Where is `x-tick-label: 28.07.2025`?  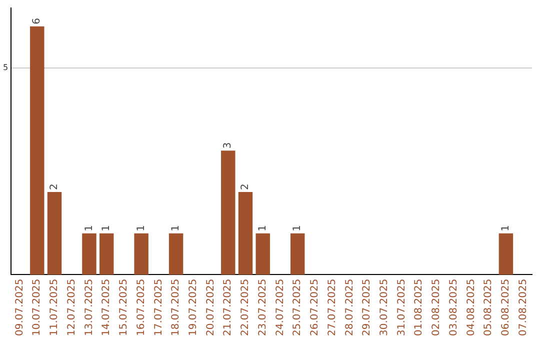 x-tick-label: 28.07.2025 is located at coordinates (350, 307).